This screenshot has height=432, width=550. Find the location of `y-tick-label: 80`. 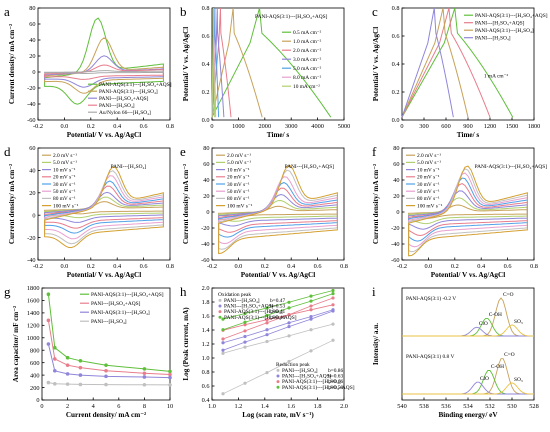

y-tick-label: 80 is located at coordinates (206, 148).